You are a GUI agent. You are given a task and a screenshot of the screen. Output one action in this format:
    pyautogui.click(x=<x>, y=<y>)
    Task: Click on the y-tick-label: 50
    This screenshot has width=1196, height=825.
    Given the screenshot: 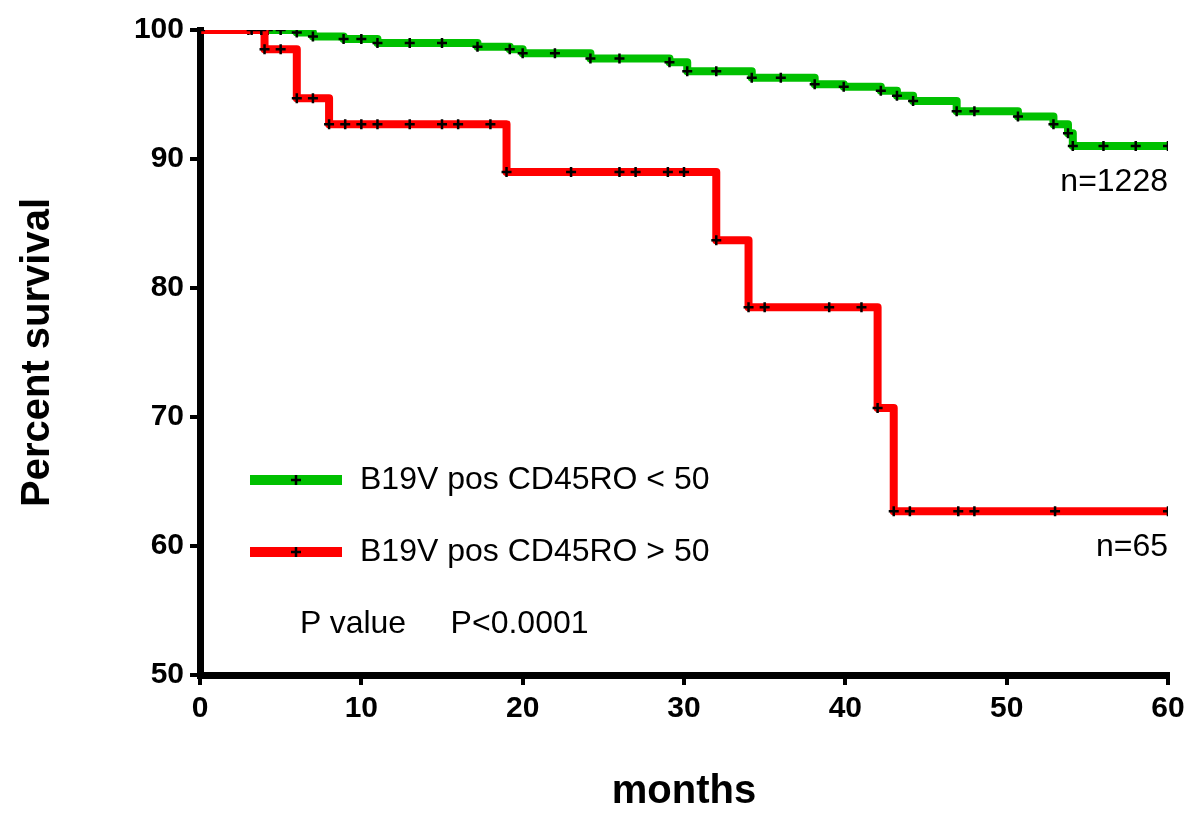 What is the action you would take?
    pyautogui.click(x=167, y=673)
    